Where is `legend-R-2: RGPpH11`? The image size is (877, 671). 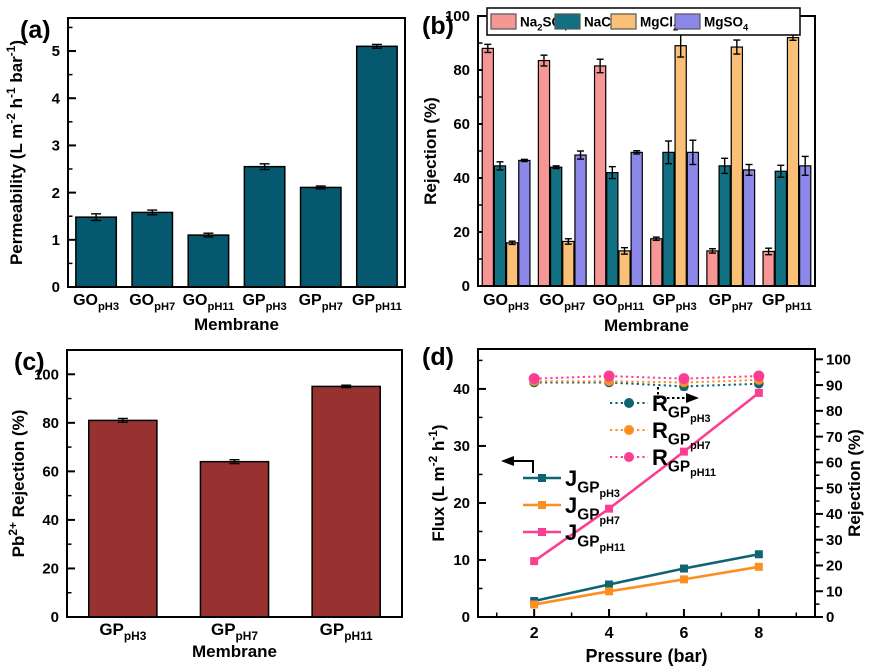 legend-R-2: RGPpH11 is located at coordinates (684, 462).